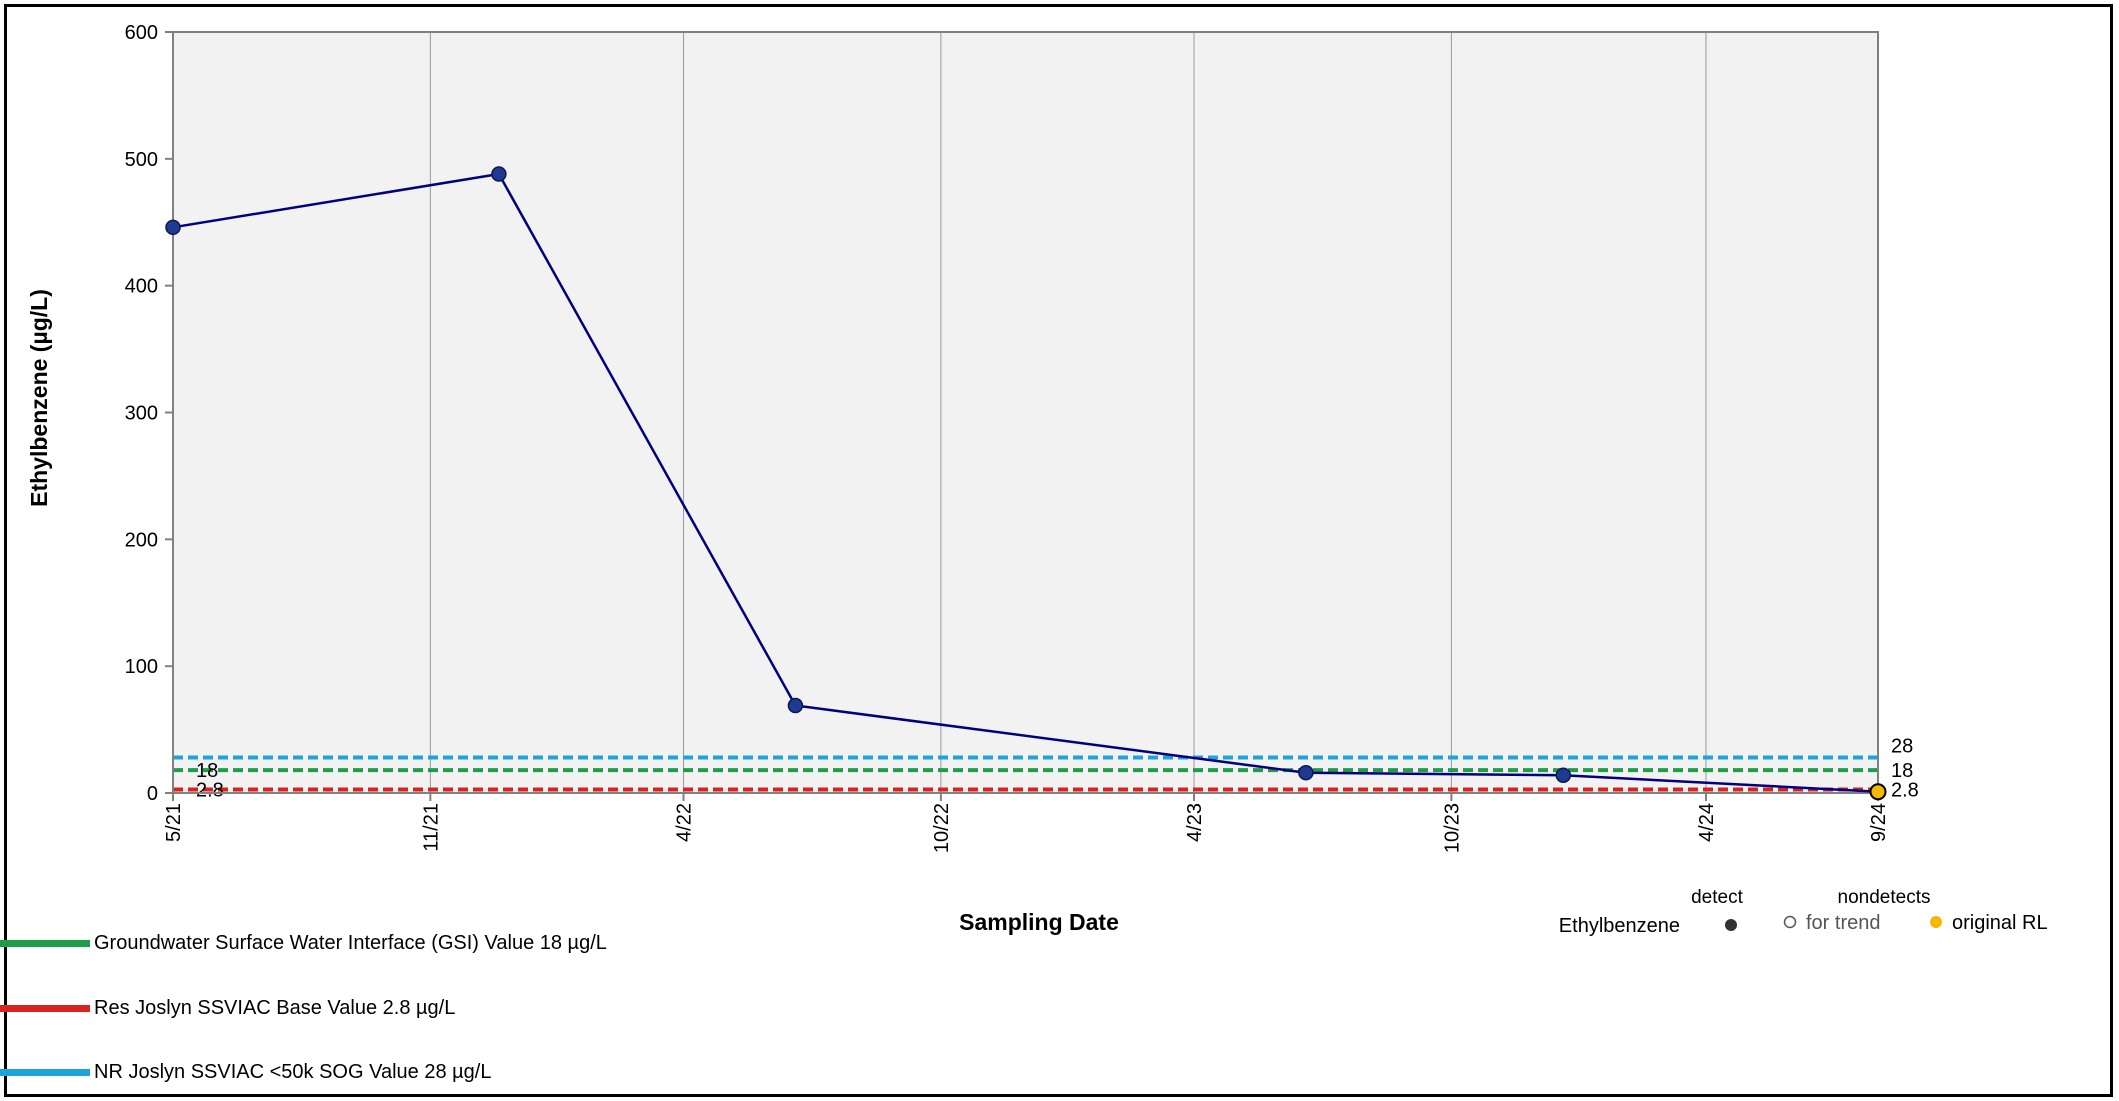  Describe the element at coordinates (141, 160) in the screenshot. I see `y-tick-label: 500` at that location.